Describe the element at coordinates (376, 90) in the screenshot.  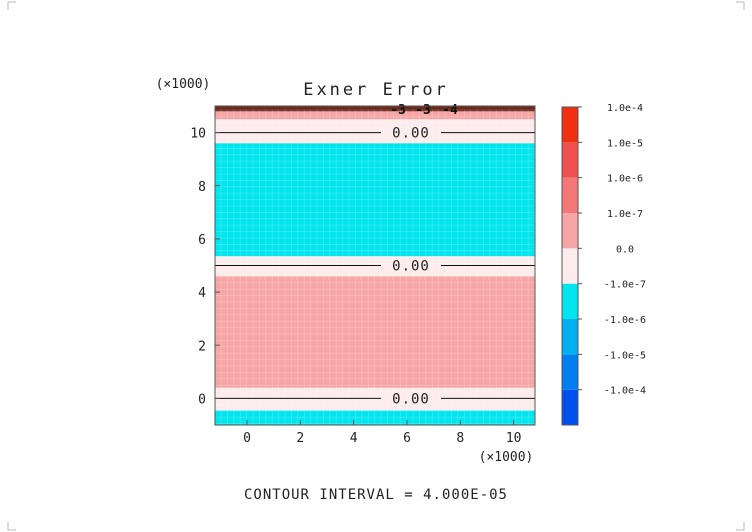
I see `chart-title: Exner Error` at that location.